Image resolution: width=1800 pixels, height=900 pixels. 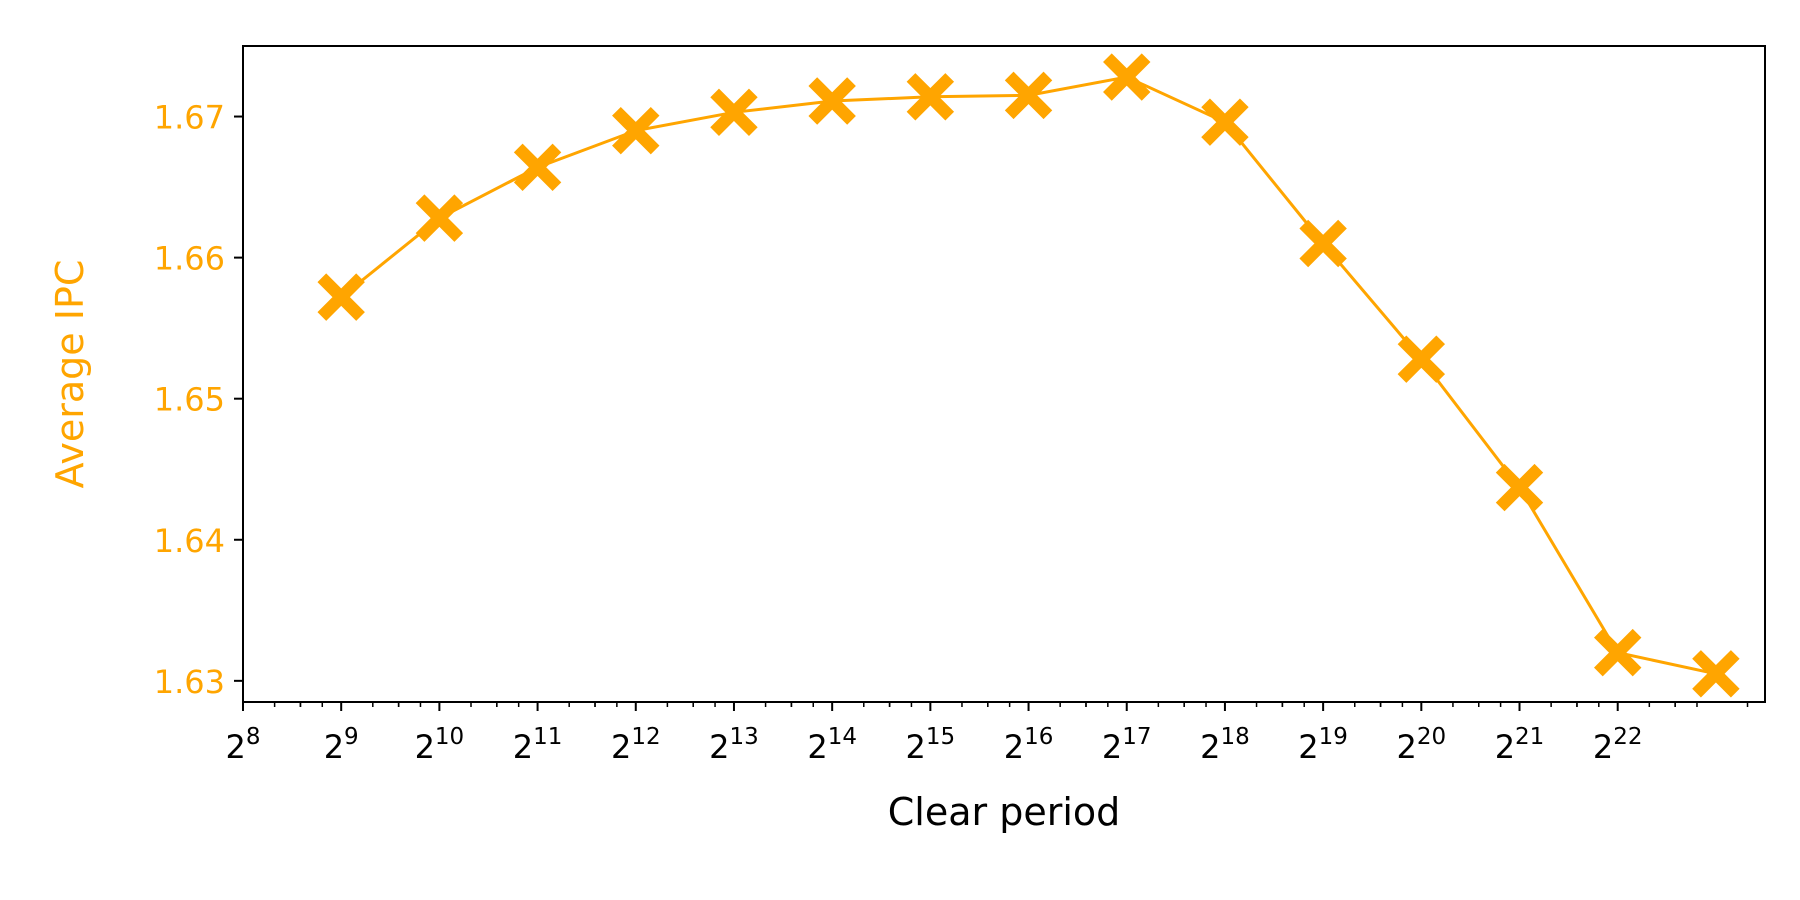 What do you see at coordinates (351, 737) in the screenshot?
I see `x-tick-exponent: 9` at bounding box center [351, 737].